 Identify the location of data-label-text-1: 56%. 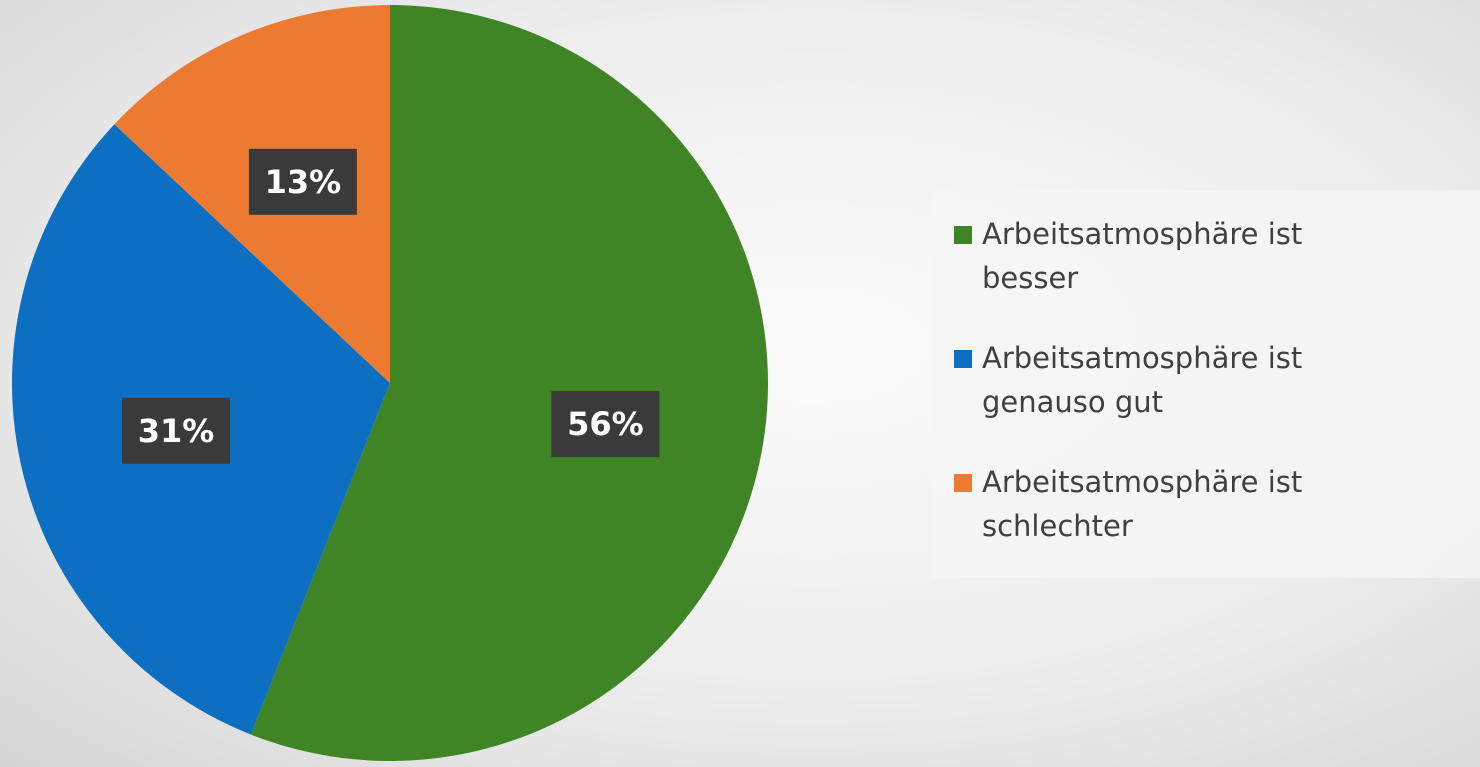
(605, 424).